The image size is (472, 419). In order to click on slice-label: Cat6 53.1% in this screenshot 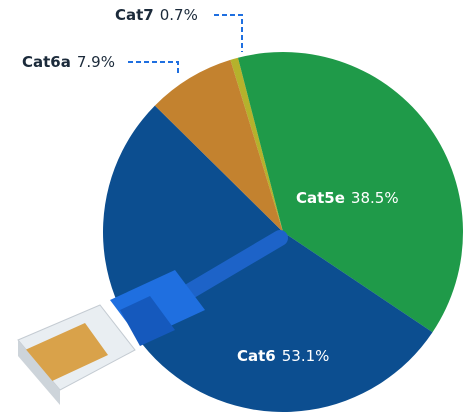, I will do `click(283, 356)`.